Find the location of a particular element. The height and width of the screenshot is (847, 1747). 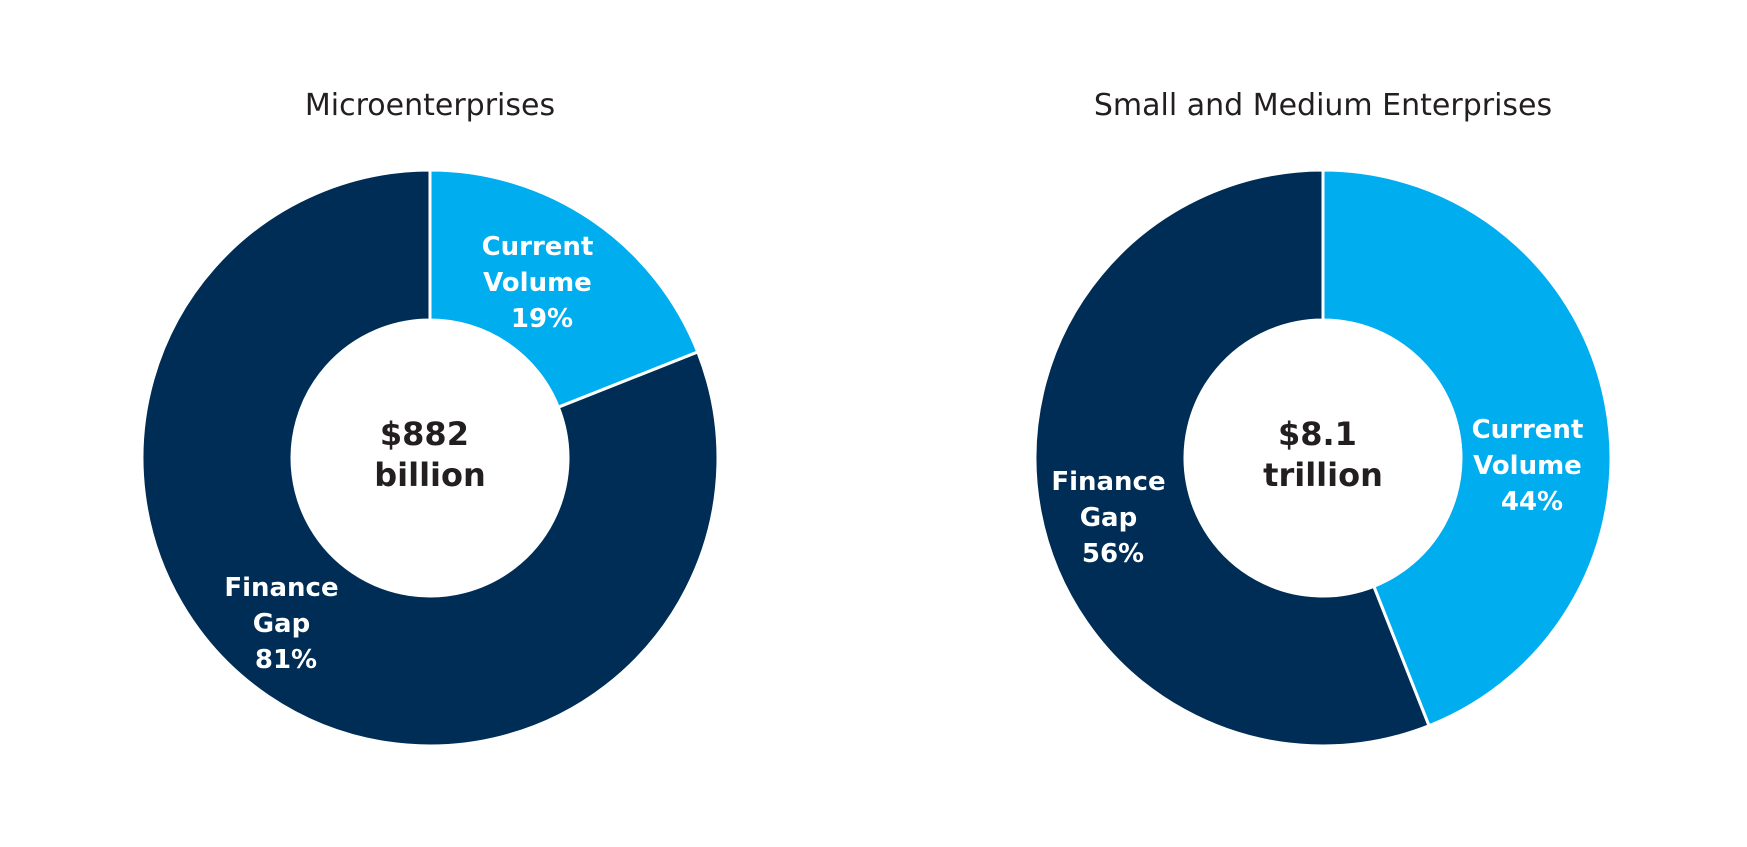

slice-label-value: 44% is located at coordinates (1532, 502).